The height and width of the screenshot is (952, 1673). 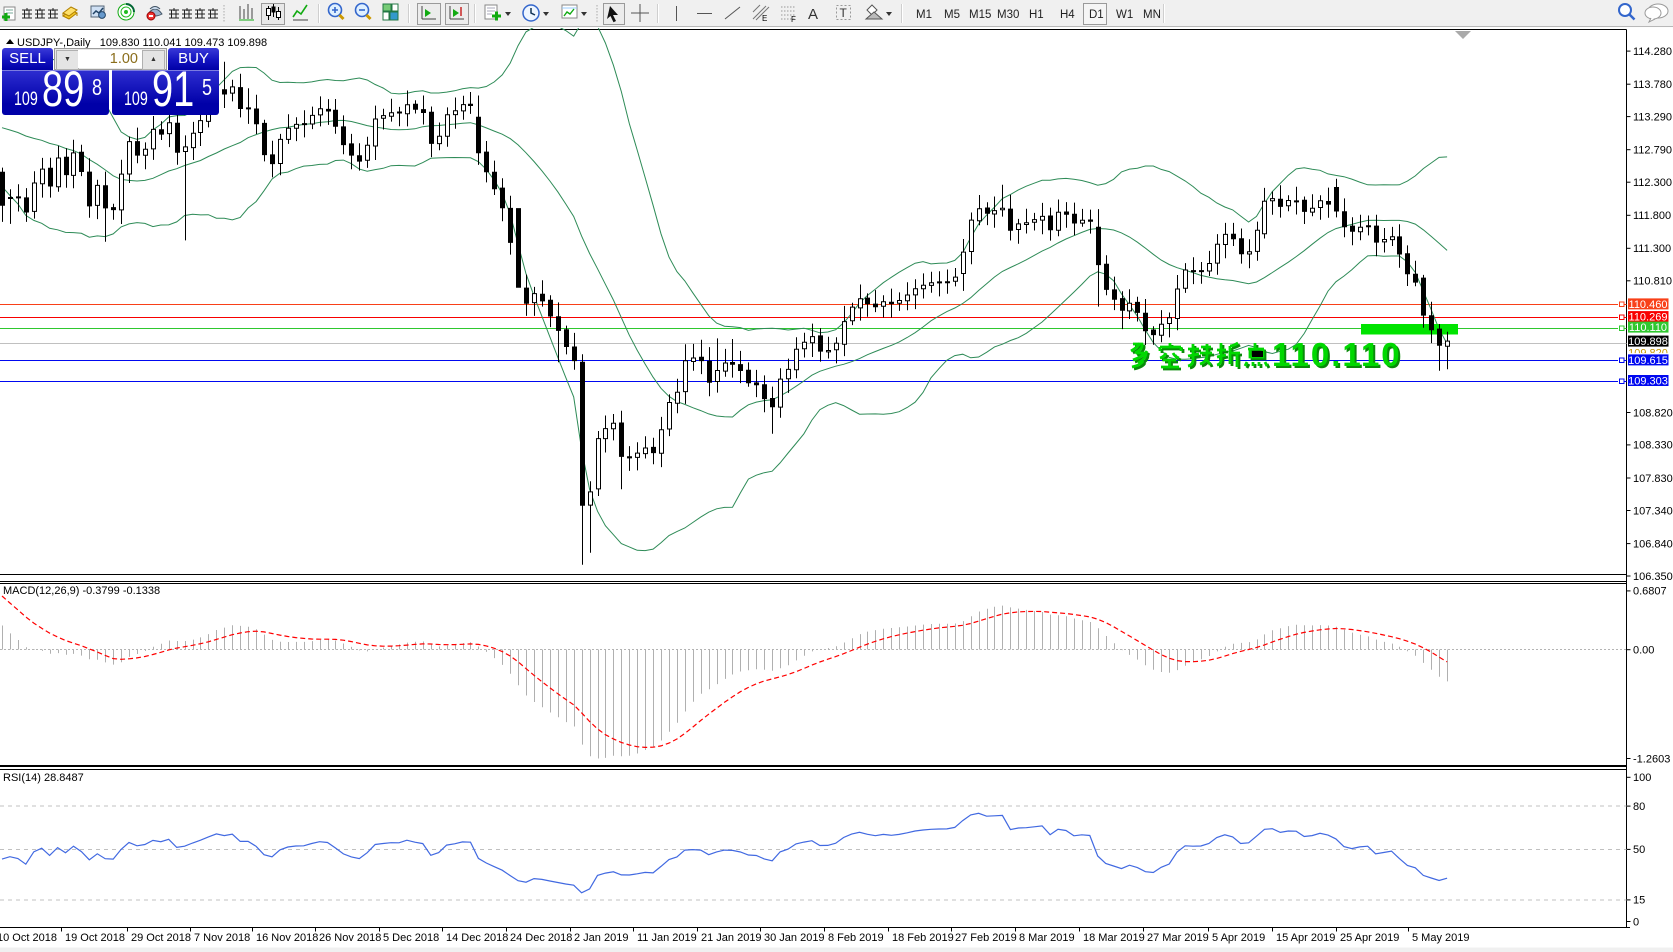 I want to click on svg-text: 110.460, so click(x=1648, y=305).